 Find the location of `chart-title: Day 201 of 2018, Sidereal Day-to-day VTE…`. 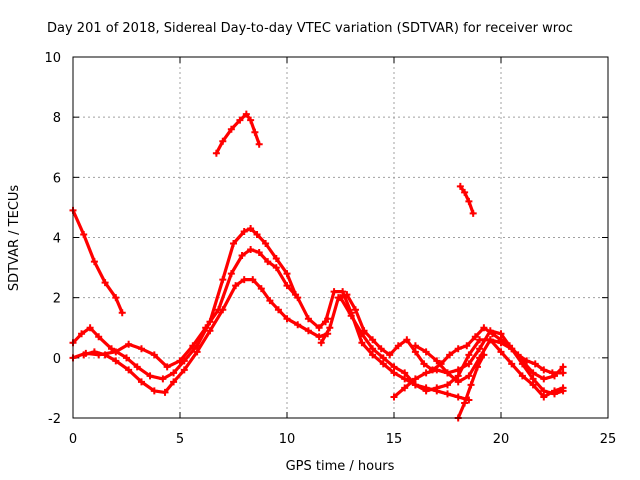

chart-title: Day 201 of 2018, Sidereal Day-to-day VTE… is located at coordinates (310, 28).